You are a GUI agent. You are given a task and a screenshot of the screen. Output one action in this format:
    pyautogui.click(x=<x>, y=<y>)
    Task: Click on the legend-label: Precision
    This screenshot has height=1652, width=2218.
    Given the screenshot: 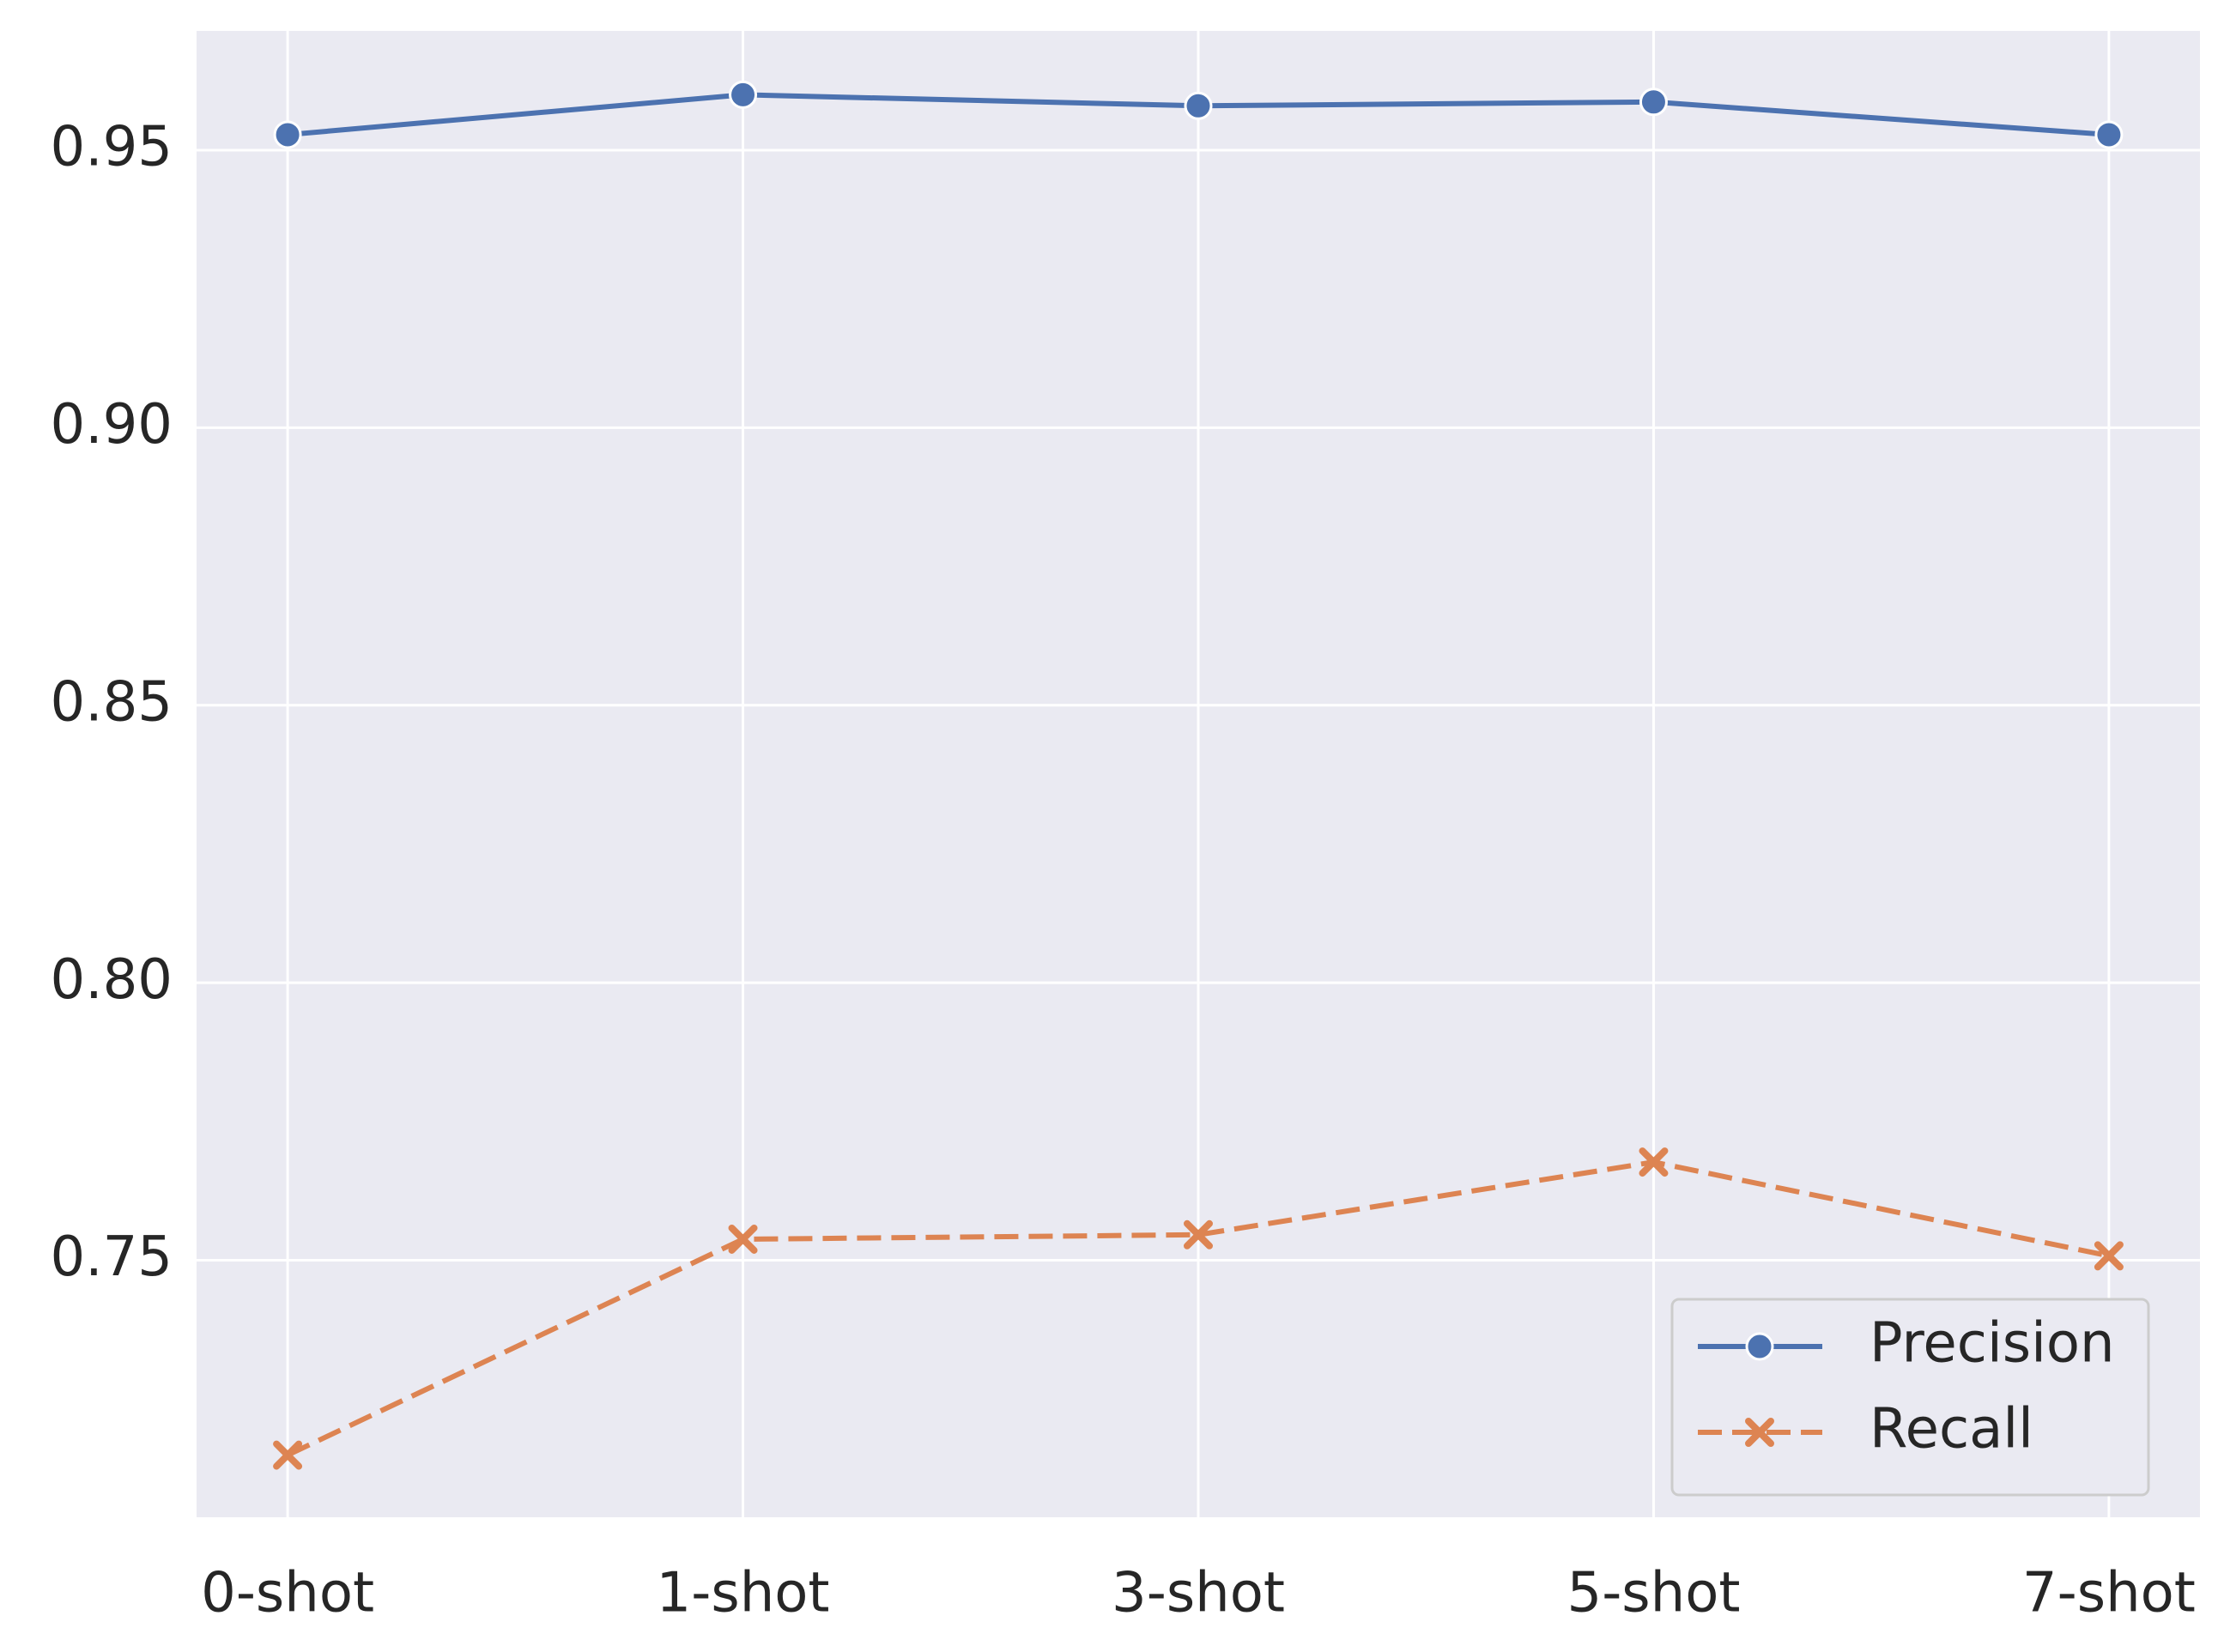 What is the action you would take?
    pyautogui.click(x=1993, y=1344)
    